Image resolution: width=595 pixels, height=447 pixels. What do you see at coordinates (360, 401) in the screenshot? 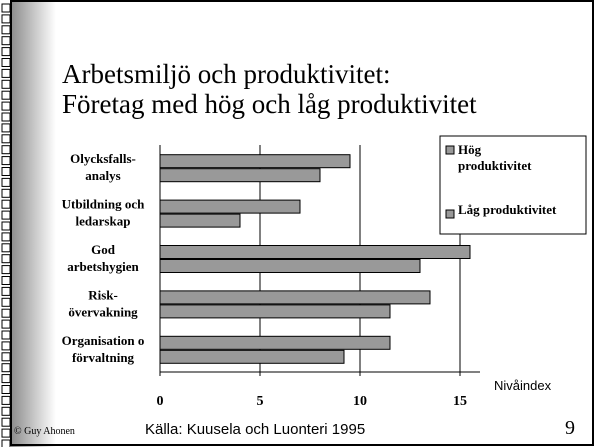
I see `x-tick-label: 10` at bounding box center [360, 401].